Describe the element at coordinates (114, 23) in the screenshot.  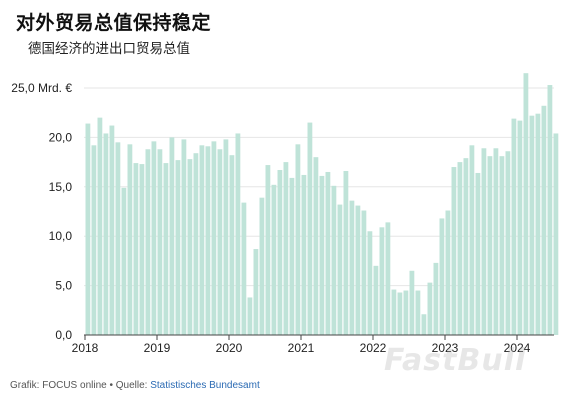
I see `chart-title: 对外贸易总值保持稳定` at that location.